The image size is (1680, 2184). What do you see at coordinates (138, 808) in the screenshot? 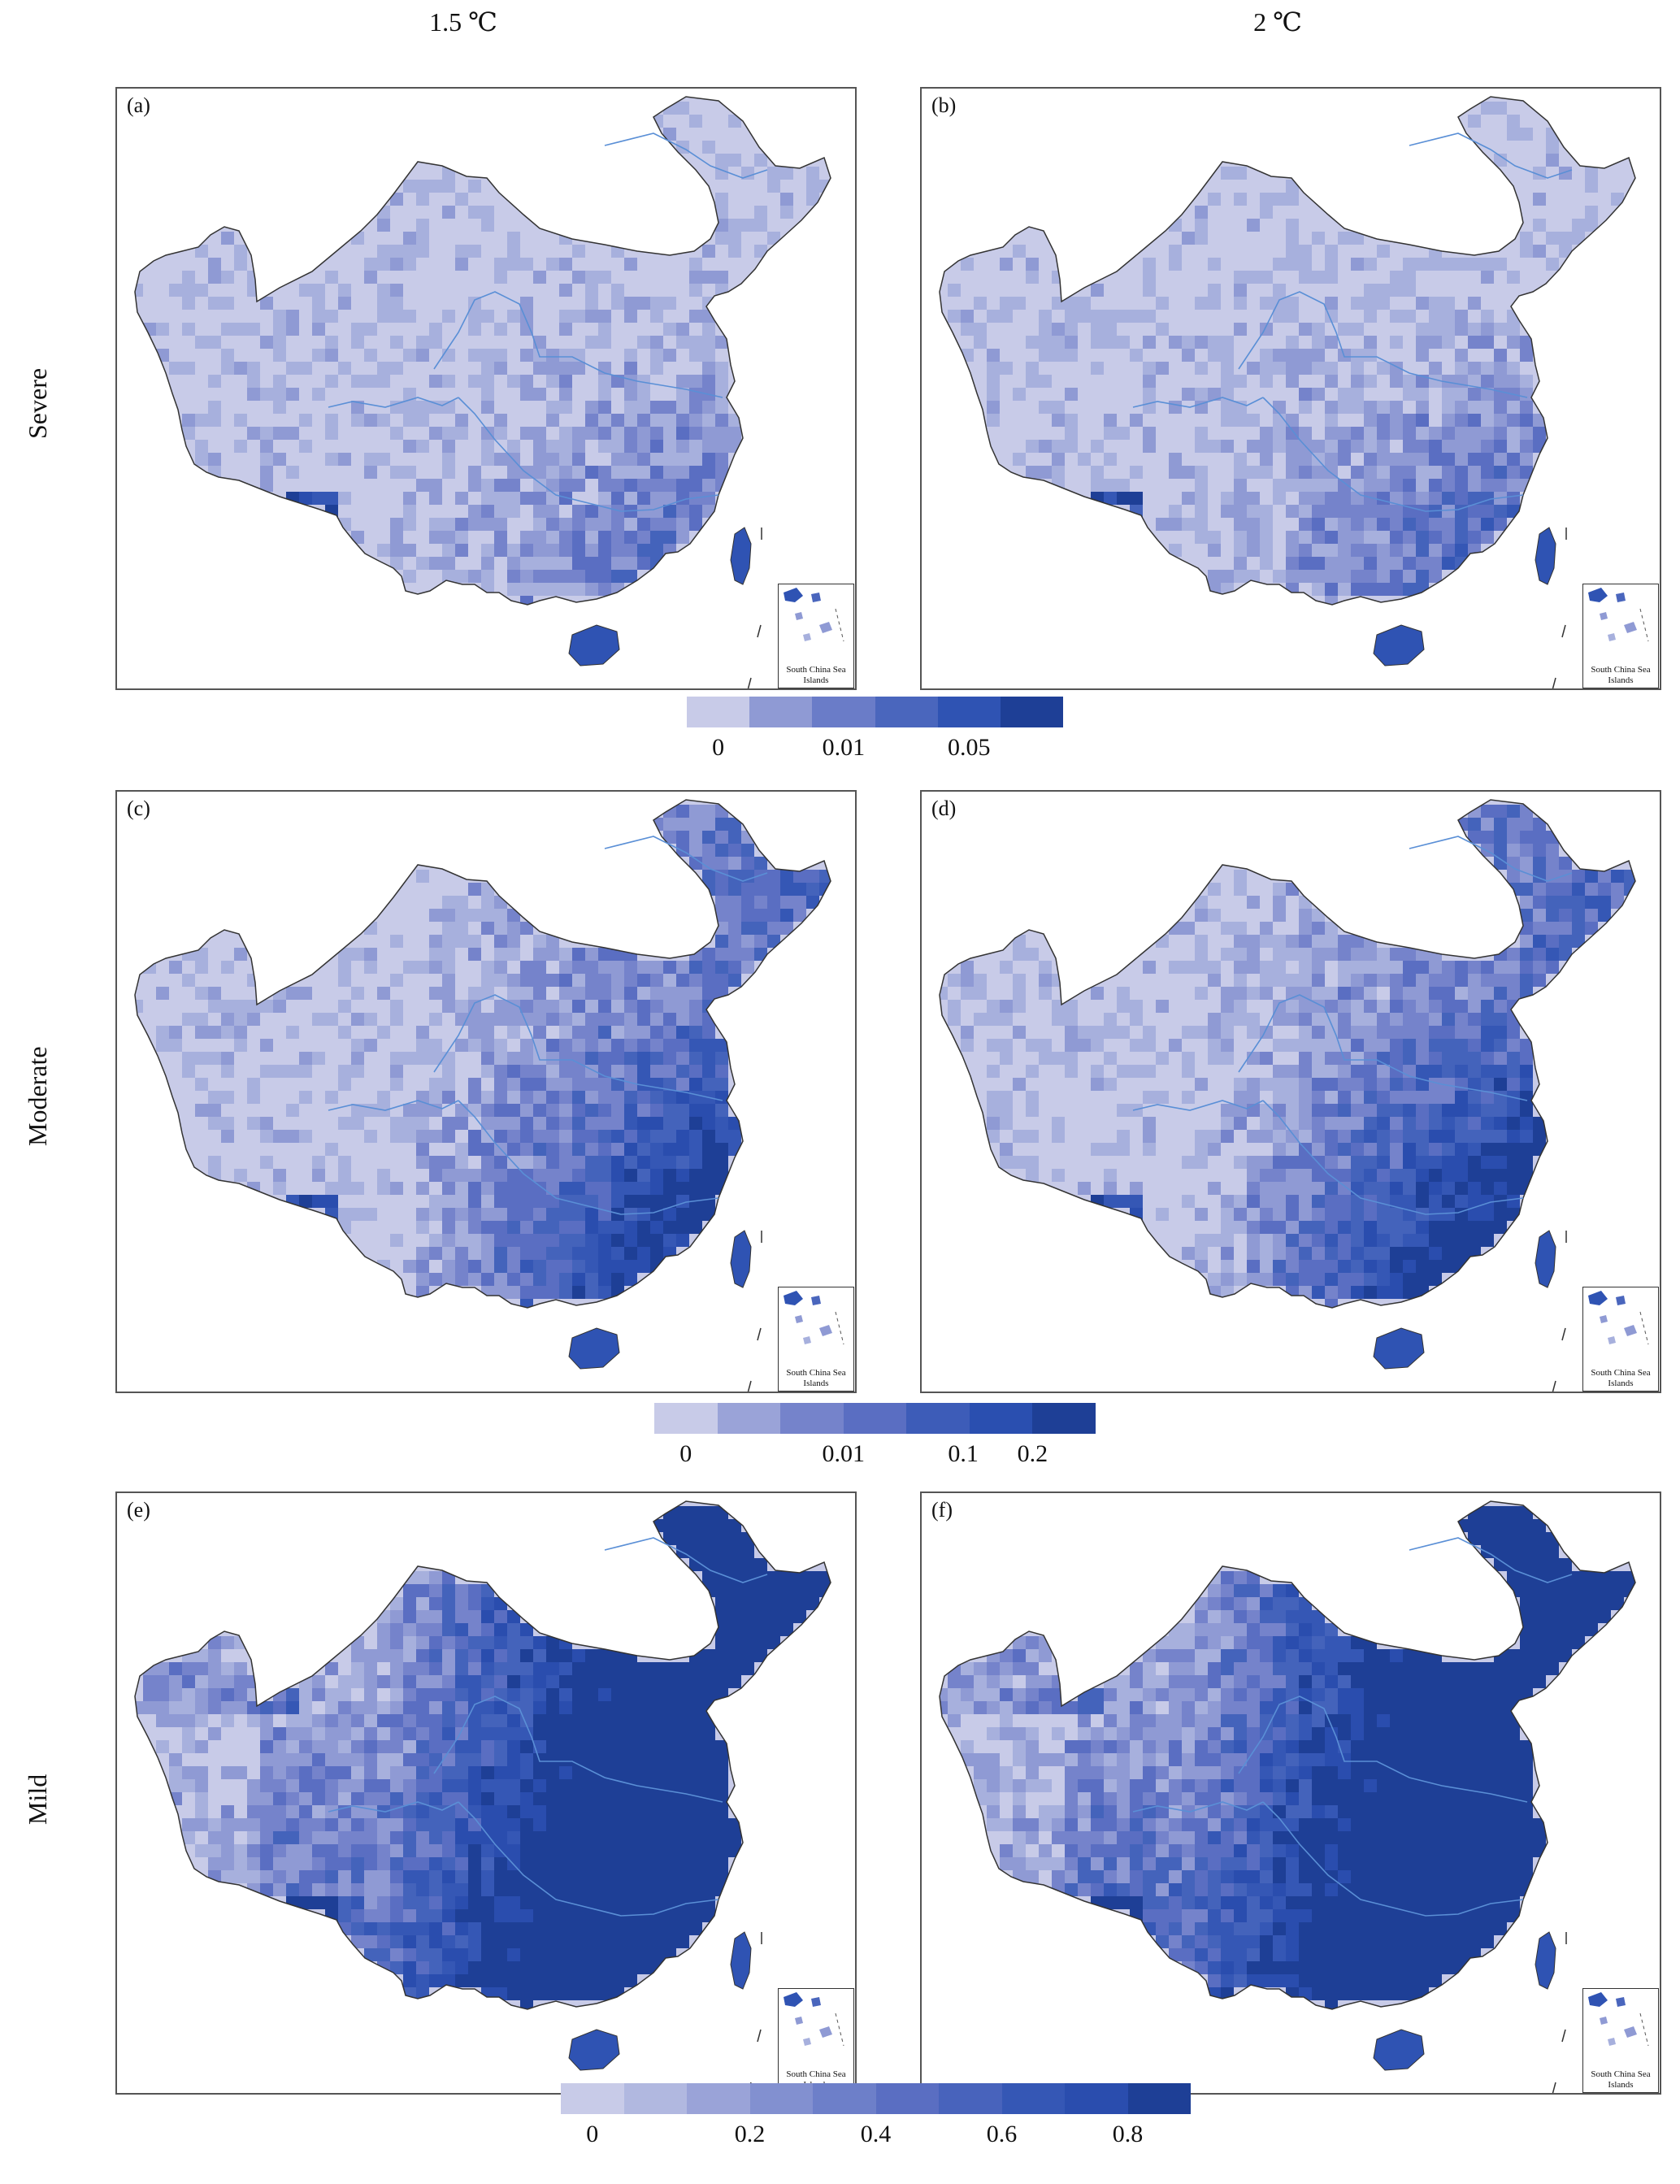
I see `panel-label: (c)` at bounding box center [138, 808].